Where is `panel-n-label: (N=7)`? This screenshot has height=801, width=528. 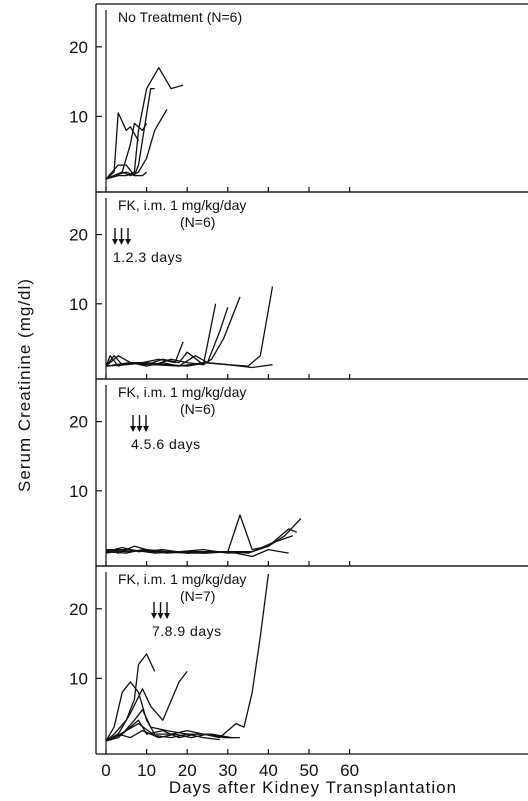 panel-n-label: (N=7) is located at coordinates (197, 596).